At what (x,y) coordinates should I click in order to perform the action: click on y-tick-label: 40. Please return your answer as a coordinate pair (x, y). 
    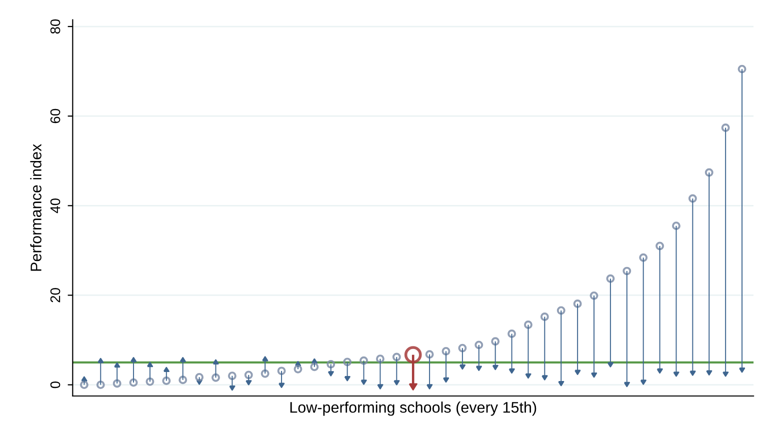
    Looking at the image, I should click on (55, 206).